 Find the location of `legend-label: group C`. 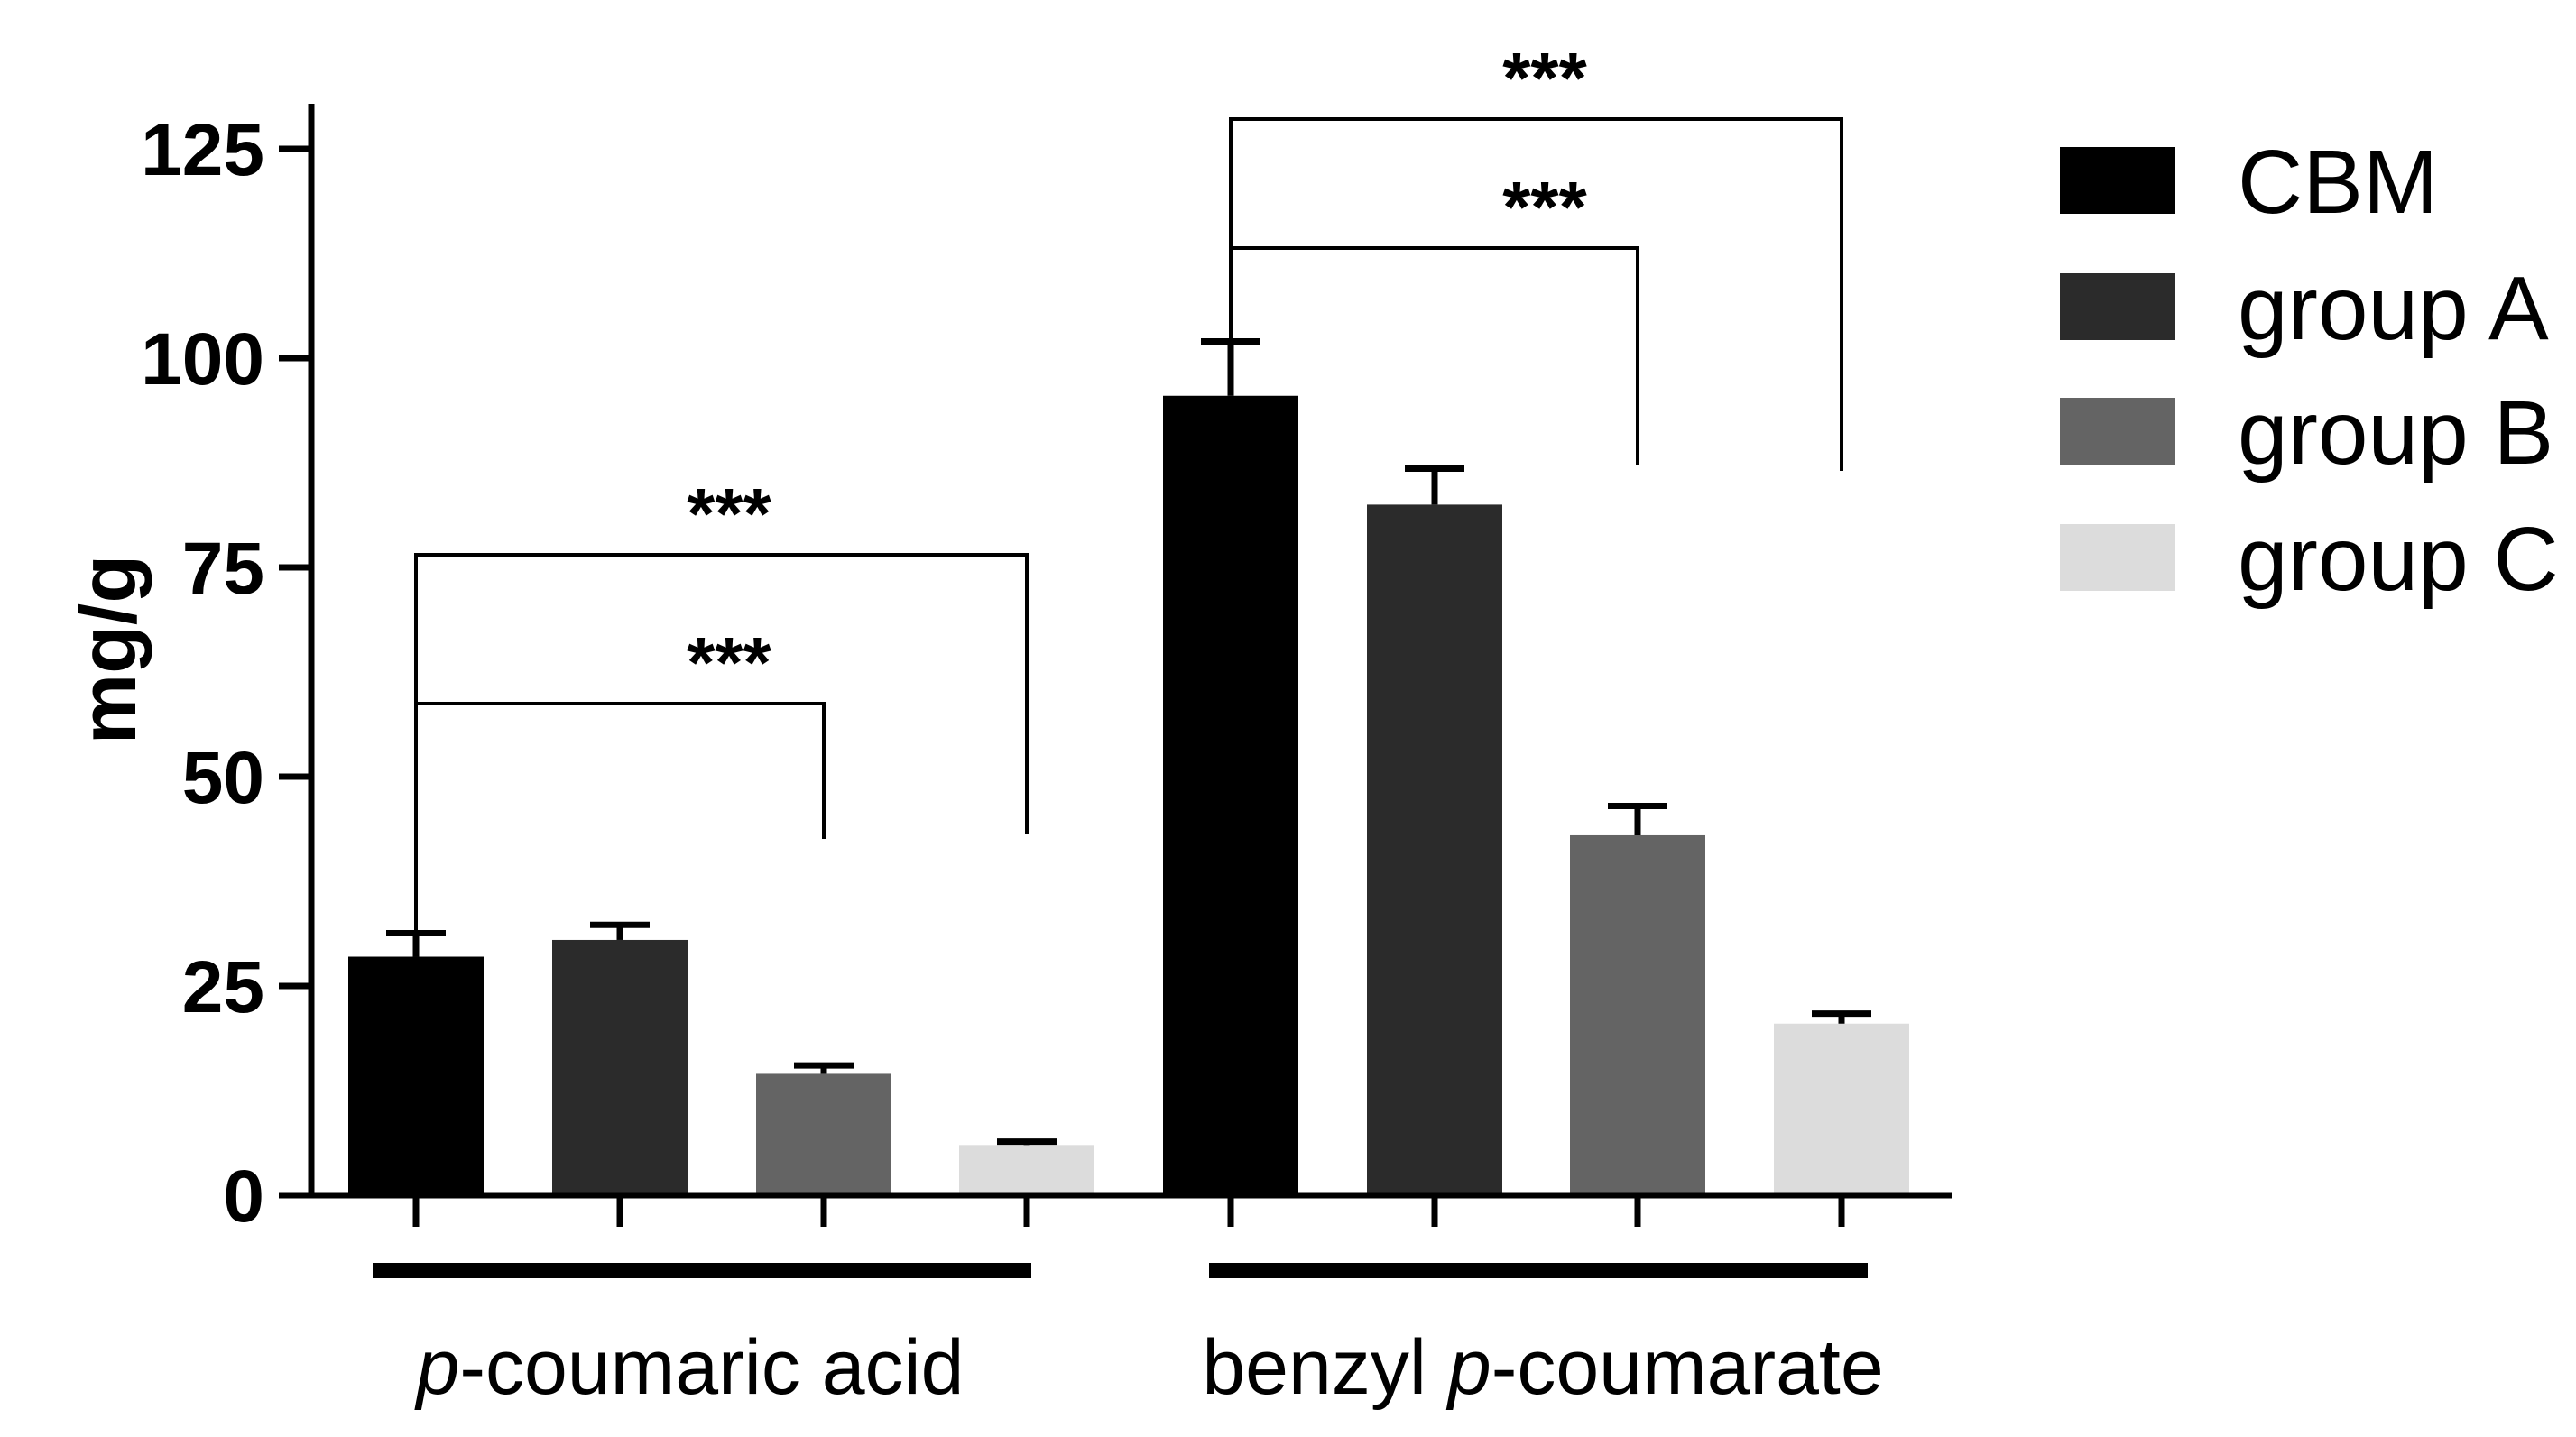

legend-label: group C is located at coordinates (2398, 559).